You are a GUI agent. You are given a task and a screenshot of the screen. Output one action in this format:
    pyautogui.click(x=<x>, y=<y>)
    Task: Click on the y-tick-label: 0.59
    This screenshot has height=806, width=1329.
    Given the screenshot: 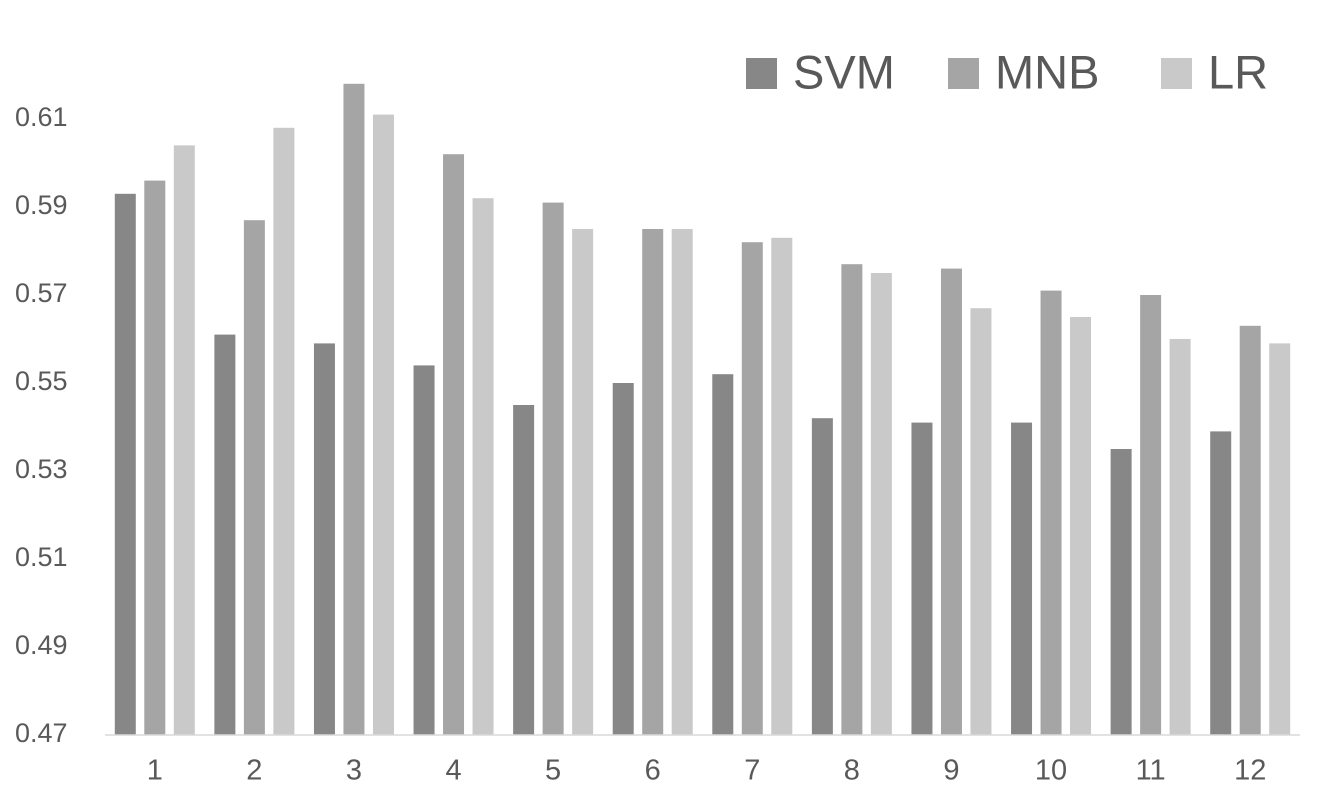 What is the action you would take?
    pyautogui.click(x=41, y=205)
    